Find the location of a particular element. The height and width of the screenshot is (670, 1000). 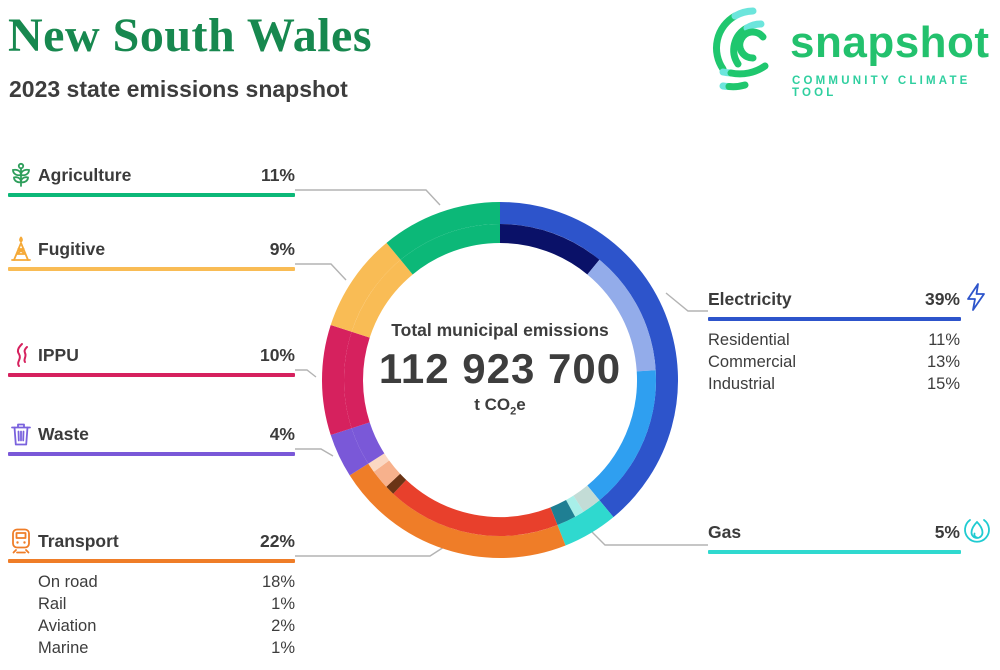

legend-value: 39% is located at coordinates (942, 298).